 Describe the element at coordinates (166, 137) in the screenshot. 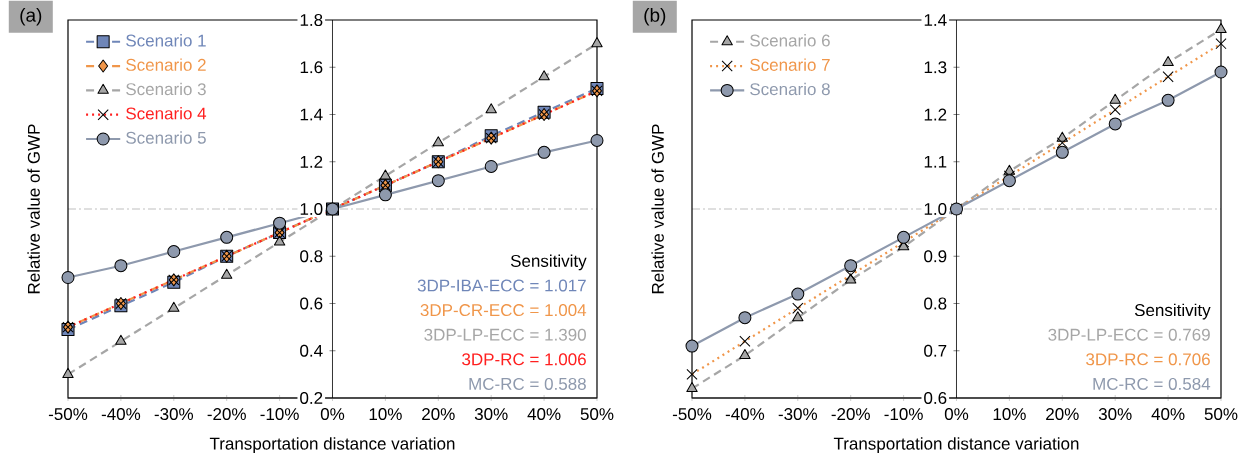

I see `legend-label: Scenario 5` at that location.